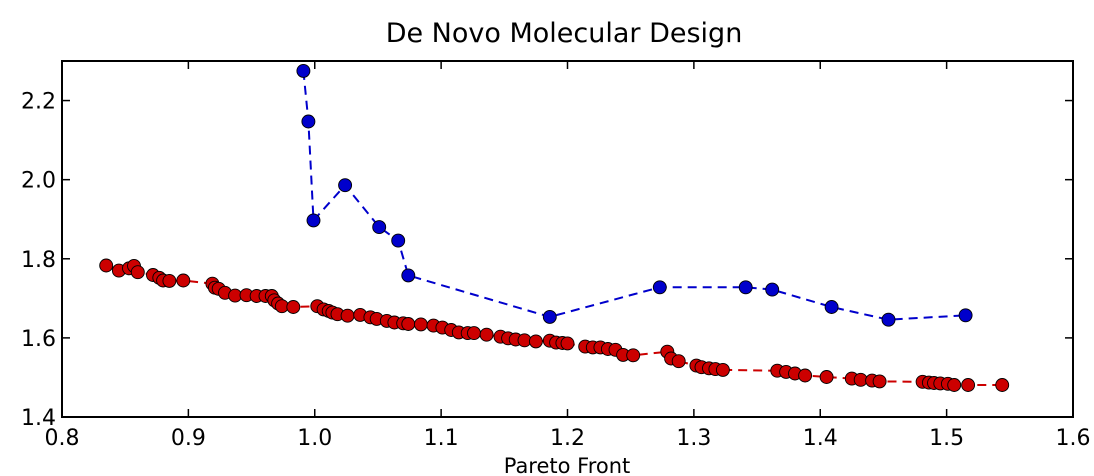 This screenshot has width=1094, height=476. I want to click on y-tick-label: 1.6, so click(38, 339).